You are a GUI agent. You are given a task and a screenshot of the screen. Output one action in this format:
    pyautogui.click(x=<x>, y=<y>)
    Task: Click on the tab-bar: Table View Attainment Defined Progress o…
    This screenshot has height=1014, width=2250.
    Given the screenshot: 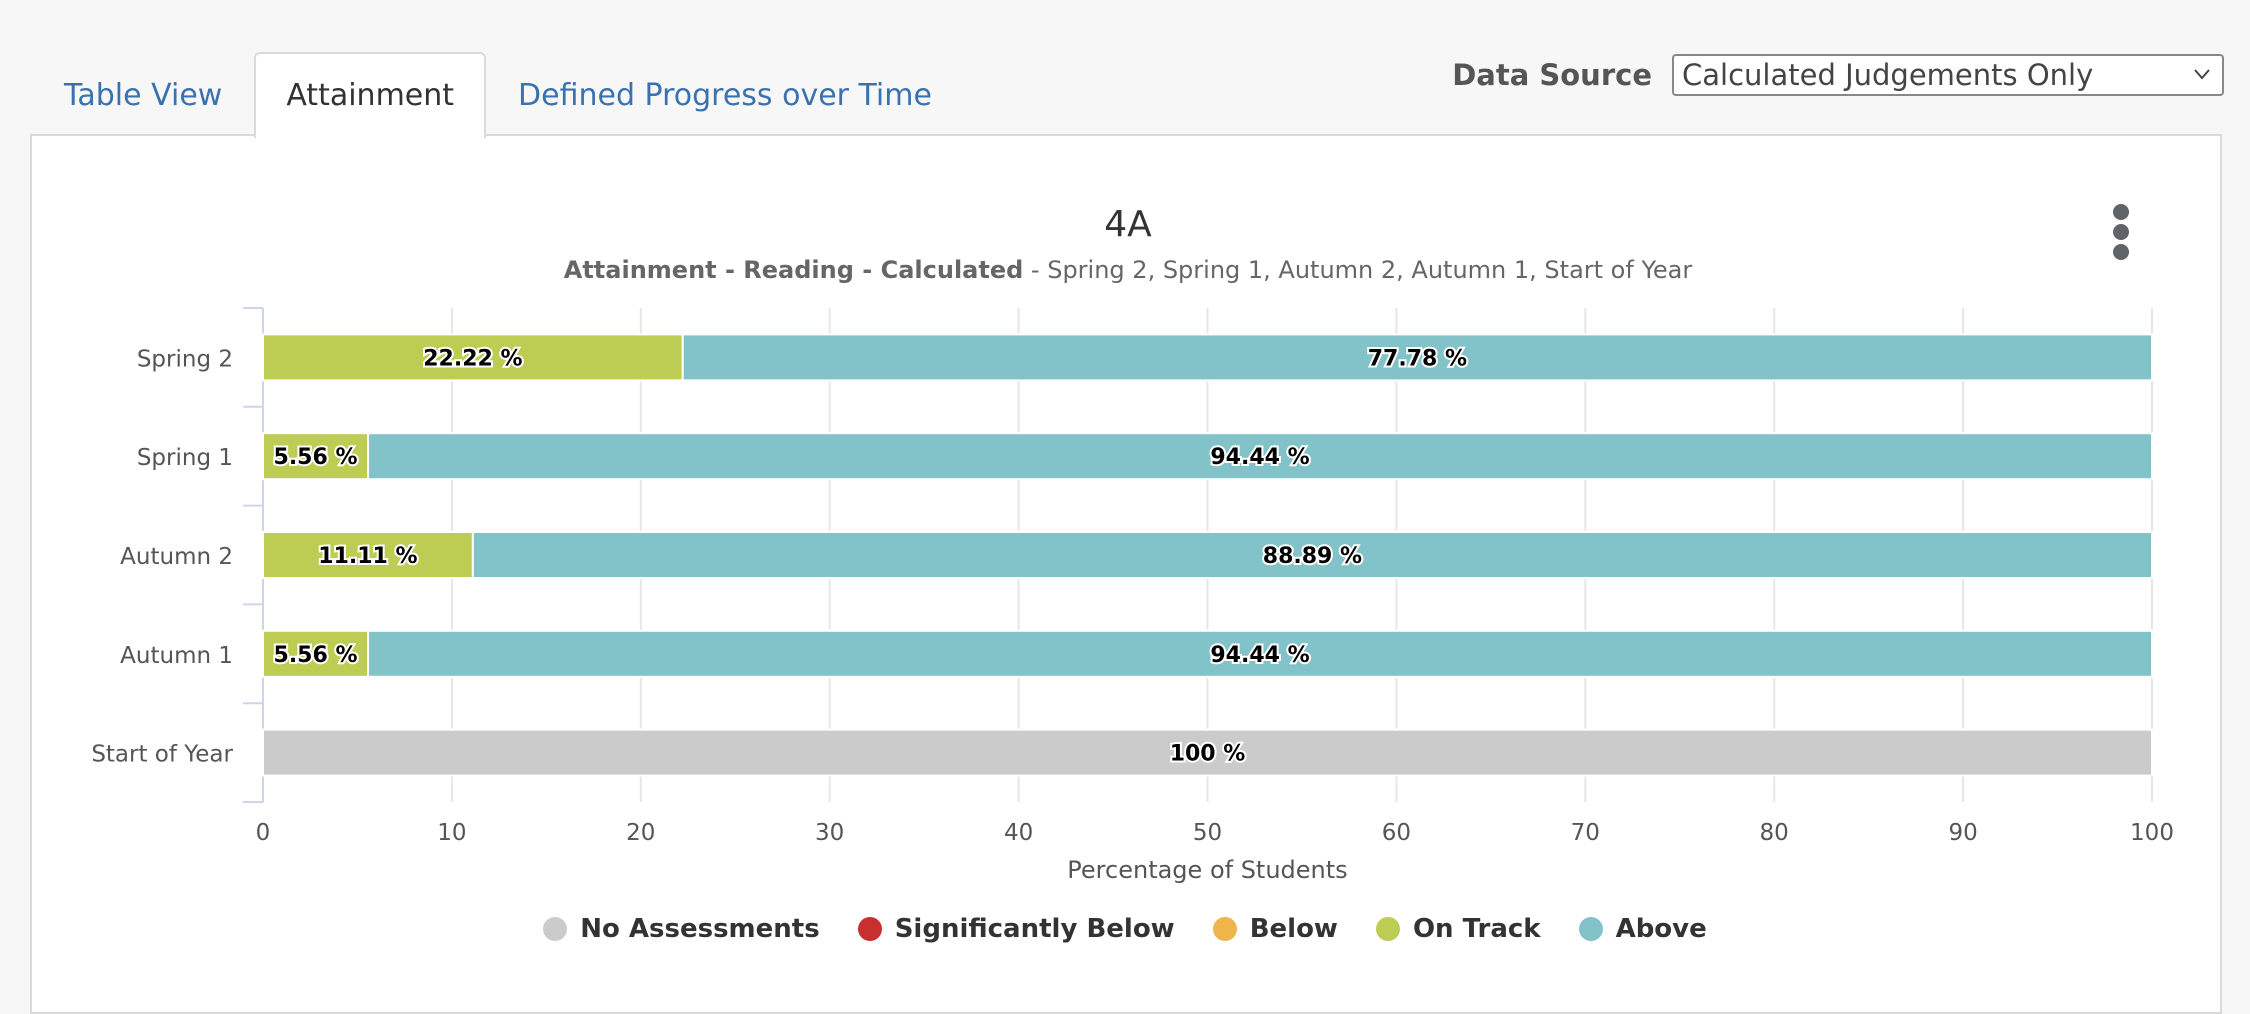 What is the action you would take?
    pyautogui.click(x=498, y=95)
    